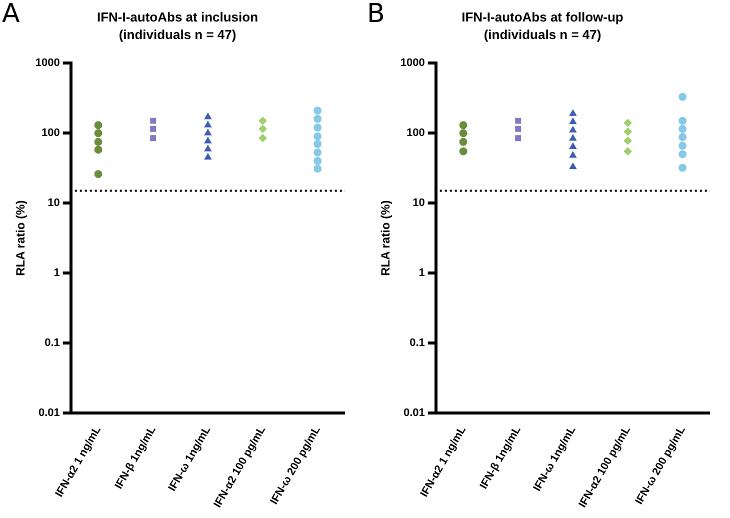 Image resolution: width=730 pixels, height=518 pixels. I want to click on text: A, so click(11, 14).